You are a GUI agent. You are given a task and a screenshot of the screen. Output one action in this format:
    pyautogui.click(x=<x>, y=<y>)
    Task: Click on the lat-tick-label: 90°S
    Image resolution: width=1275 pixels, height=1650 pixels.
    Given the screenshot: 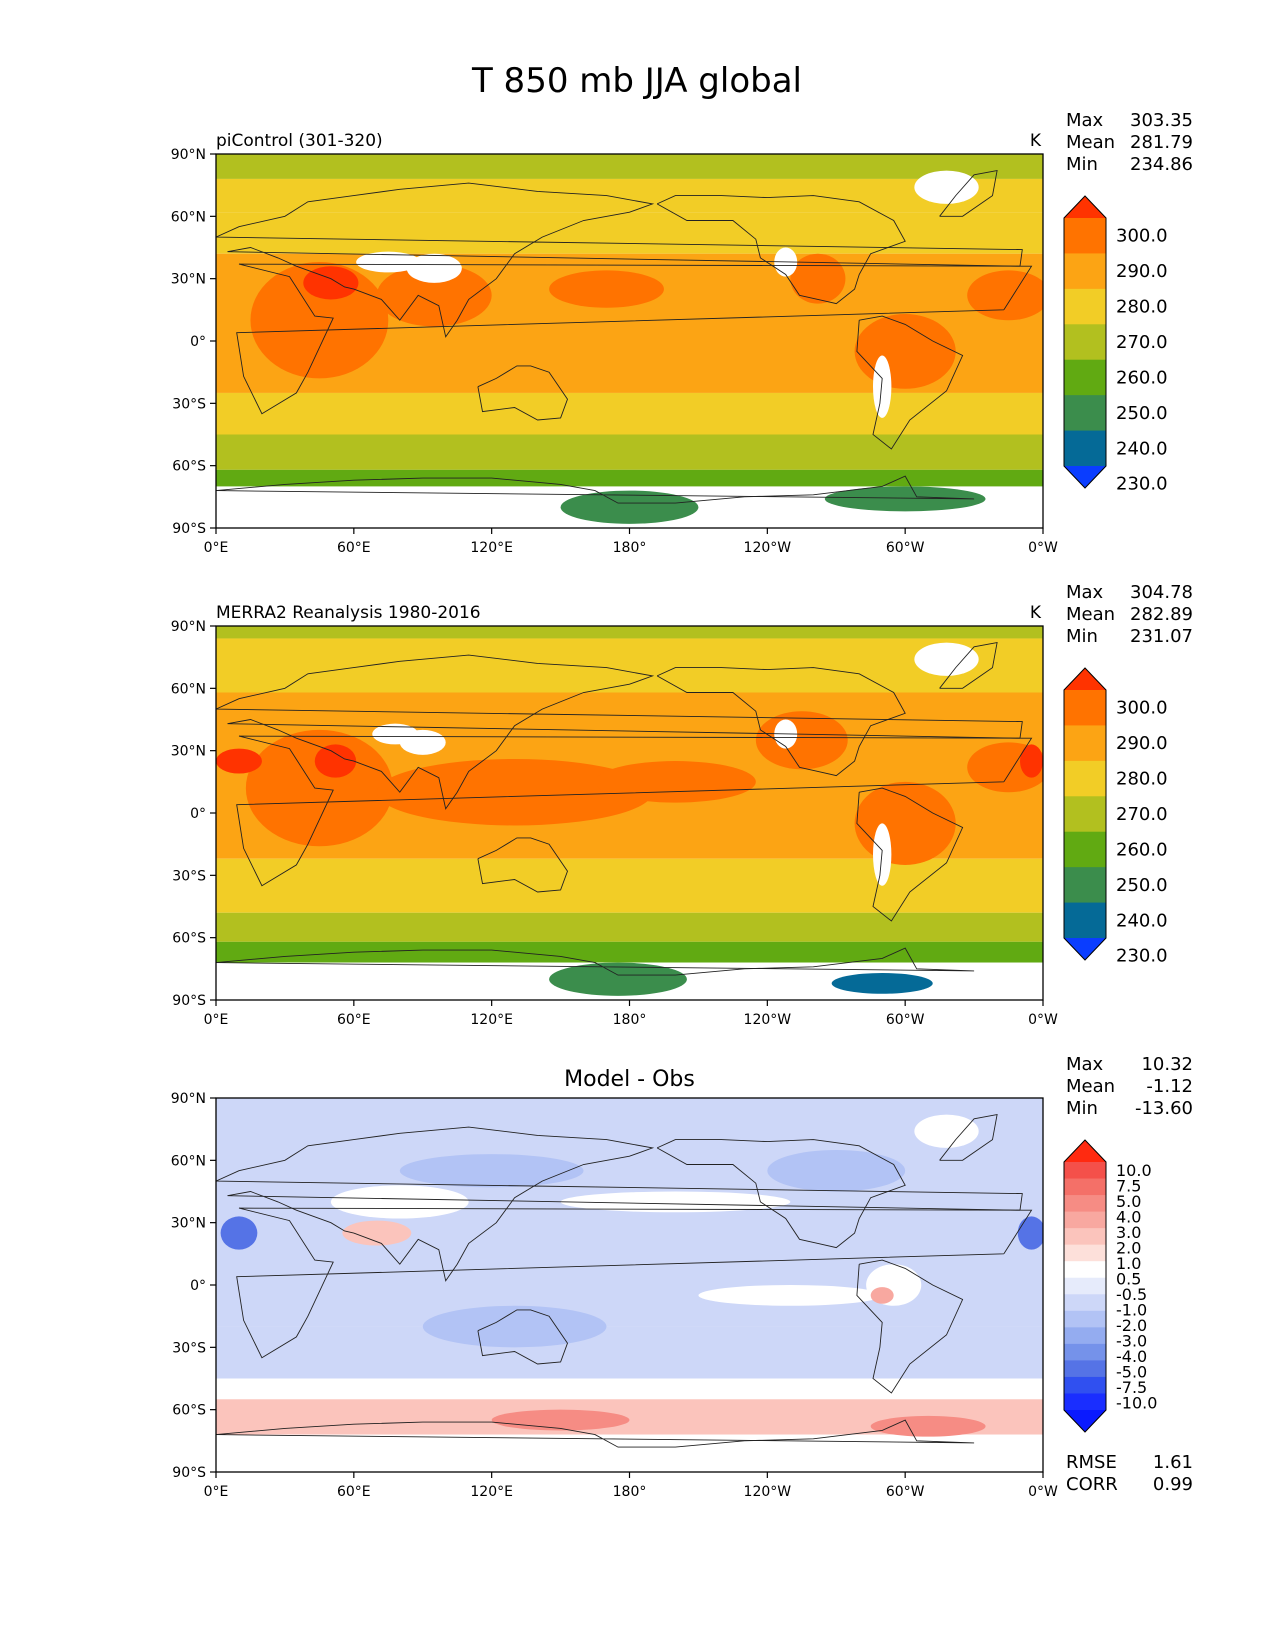 What is the action you would take?
    pyautogui.click(x=189, y=1001)
    